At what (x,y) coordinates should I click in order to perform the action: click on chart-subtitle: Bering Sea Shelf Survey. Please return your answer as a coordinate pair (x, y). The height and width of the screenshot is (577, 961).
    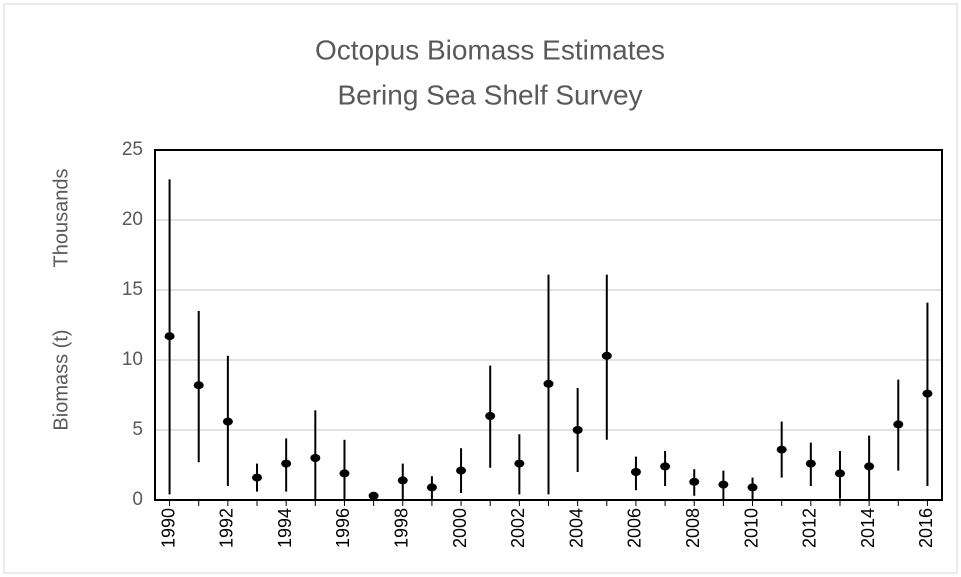
    Looking at the image, I should click on (489, 94).